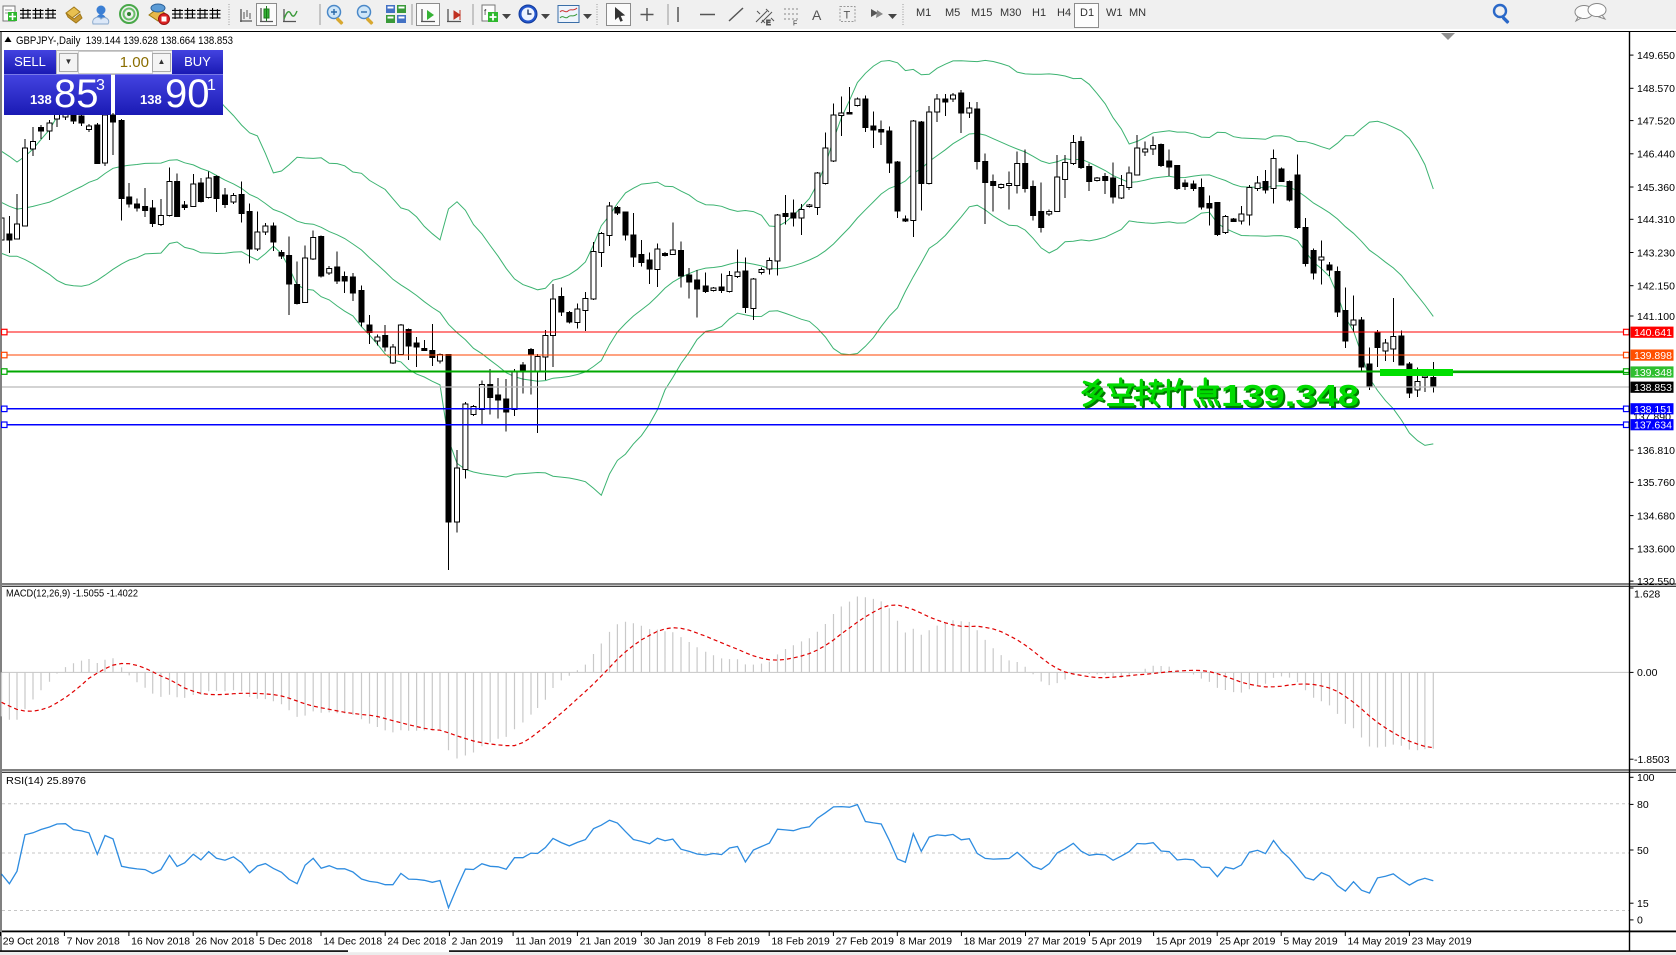  Describe the element at coordinates (93, 941) in the screenshot. I see `svg-text: 7 Nov 2018` at that location.